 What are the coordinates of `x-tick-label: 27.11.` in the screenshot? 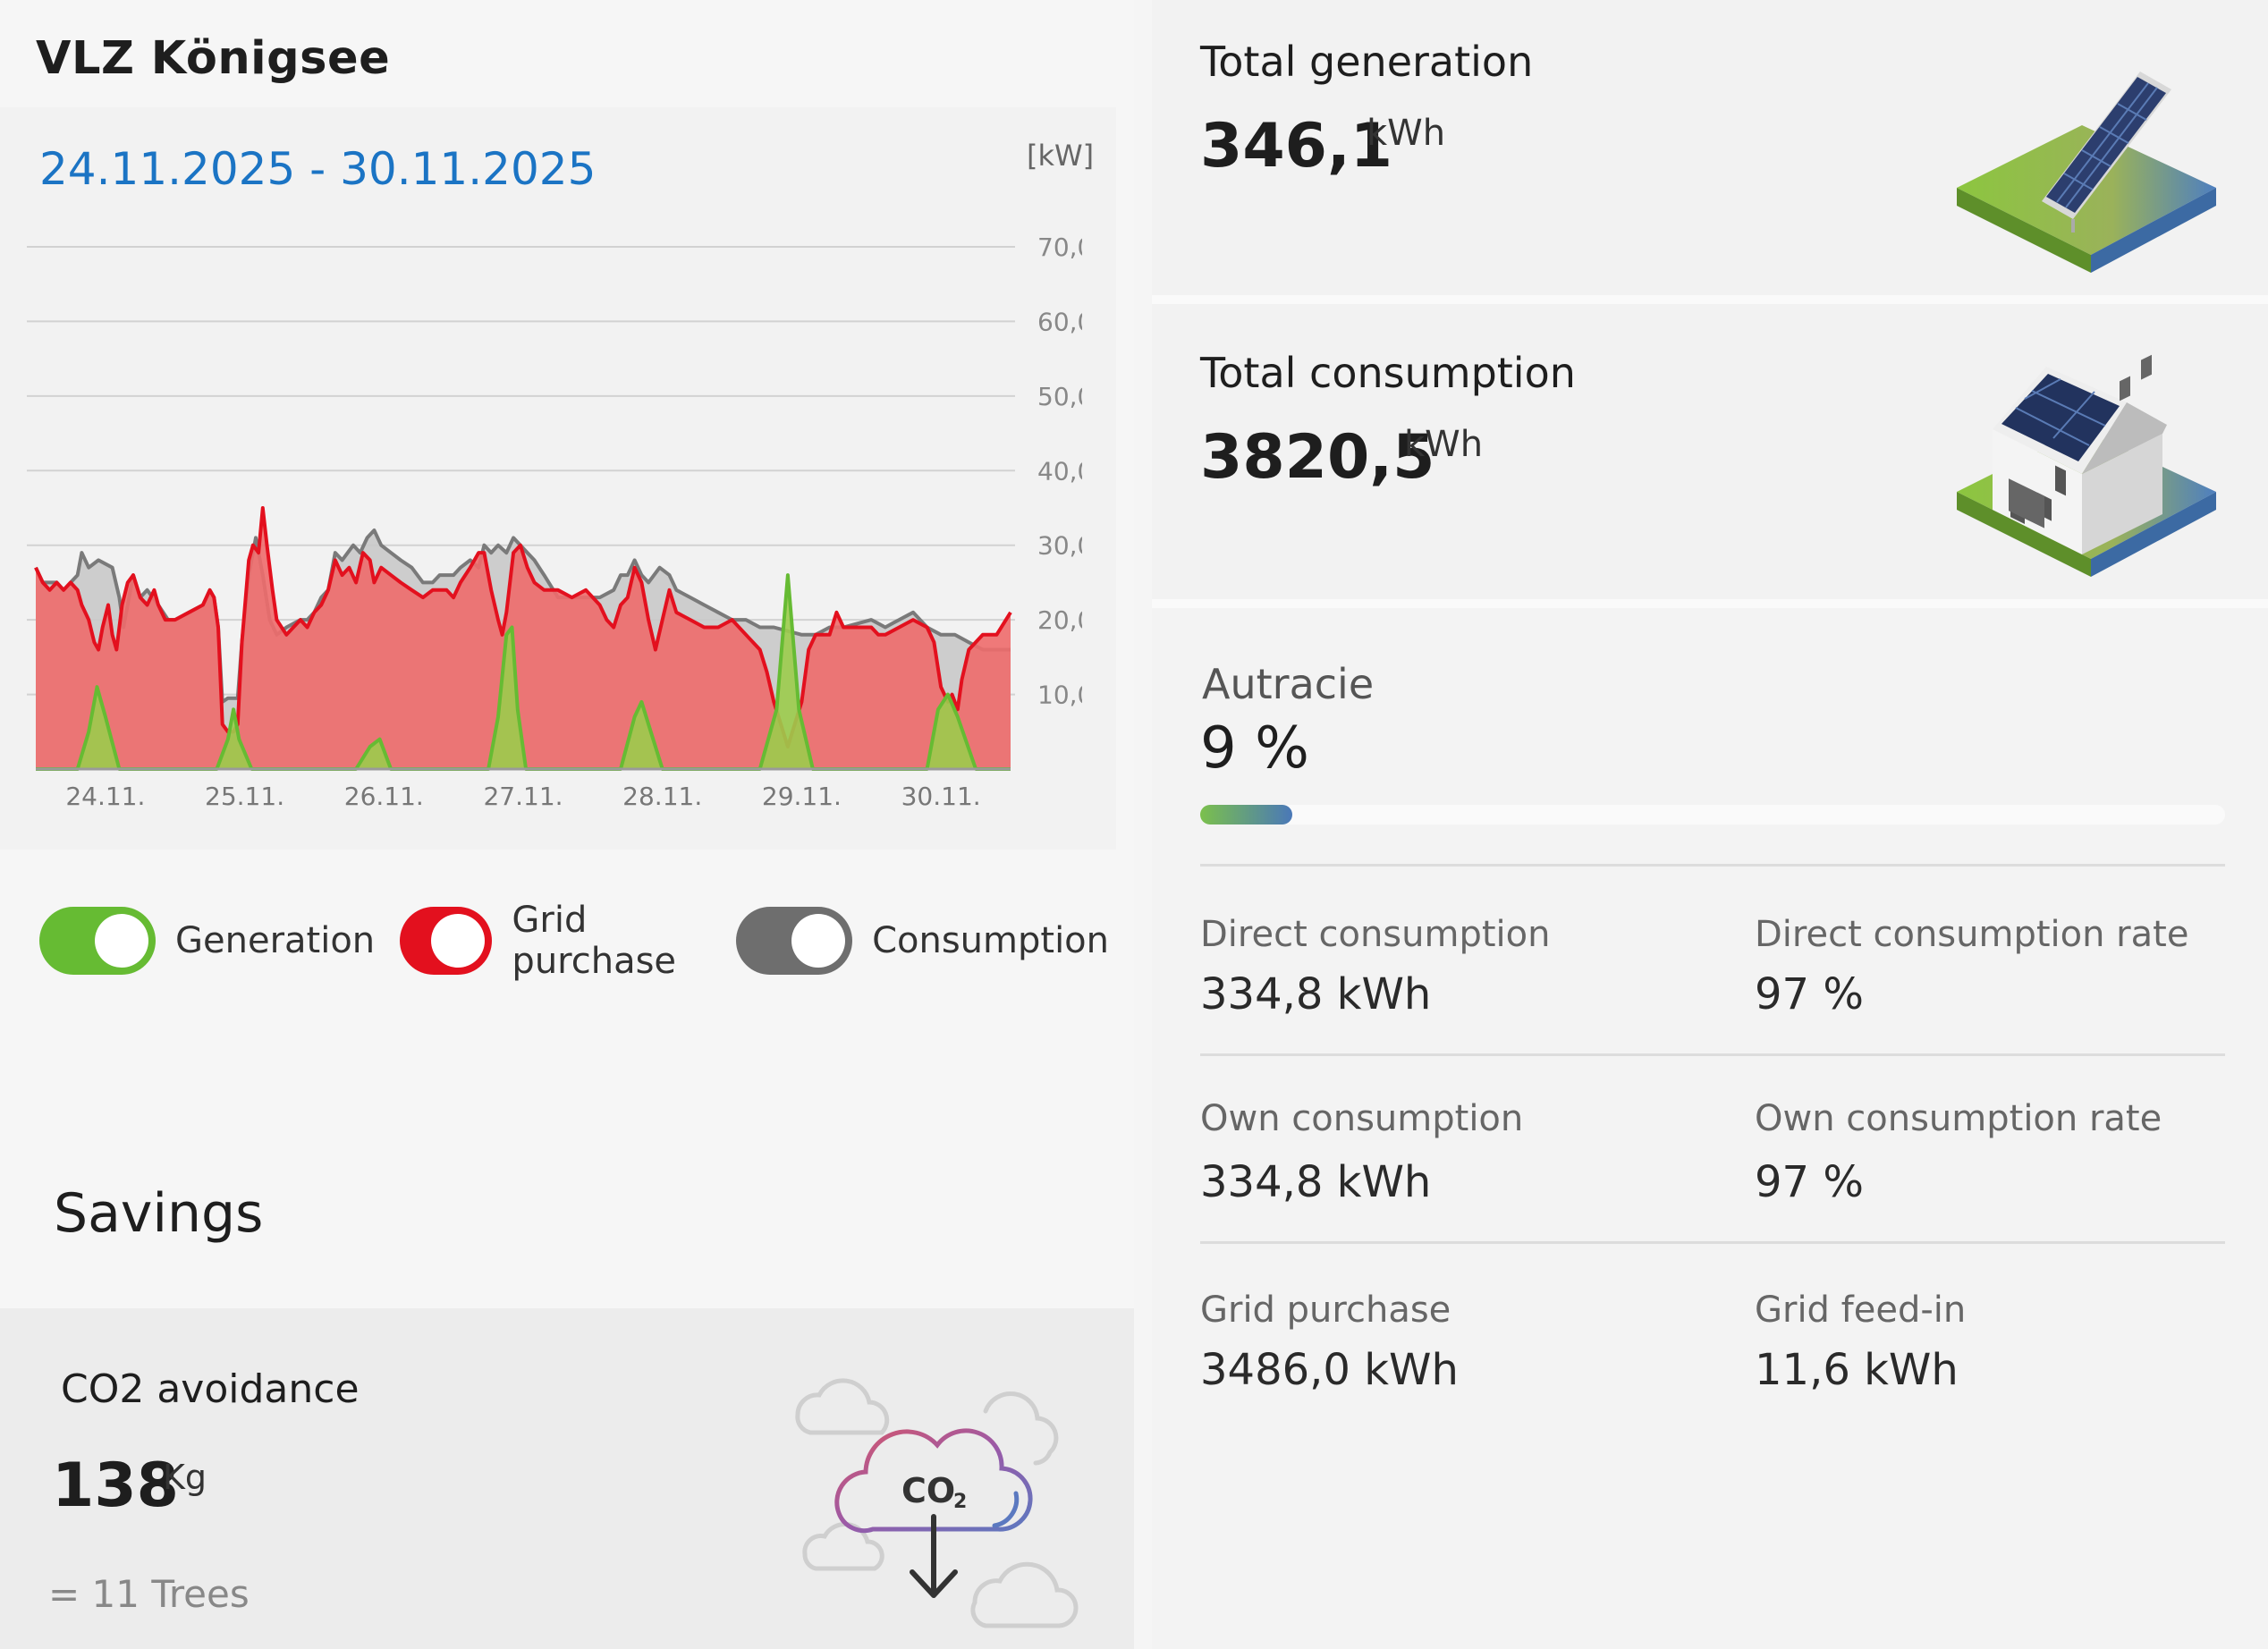 It's located at (523, 796).